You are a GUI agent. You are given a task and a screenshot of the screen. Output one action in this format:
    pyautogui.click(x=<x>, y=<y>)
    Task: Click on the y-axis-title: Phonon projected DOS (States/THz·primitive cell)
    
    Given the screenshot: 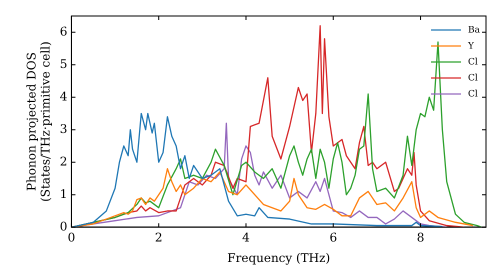 What is the action you would take?
    pyautogui.click(x=38, y=121)
    